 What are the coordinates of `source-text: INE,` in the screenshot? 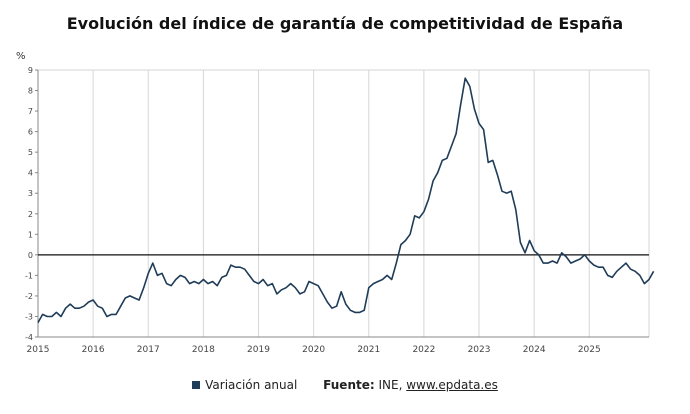 It's located at (390, 385).